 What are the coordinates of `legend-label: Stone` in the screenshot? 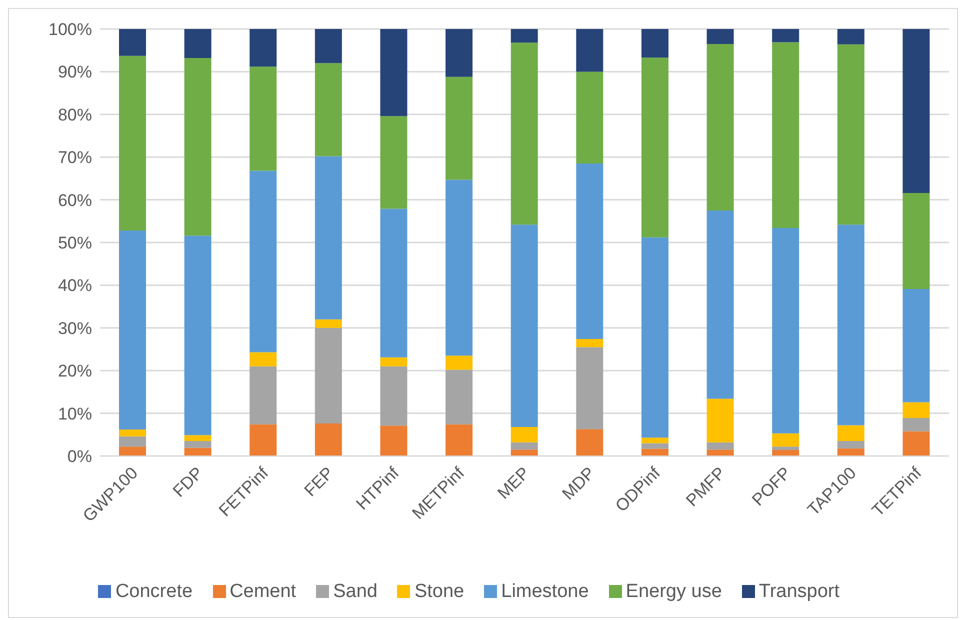 It's located at (439, 591).